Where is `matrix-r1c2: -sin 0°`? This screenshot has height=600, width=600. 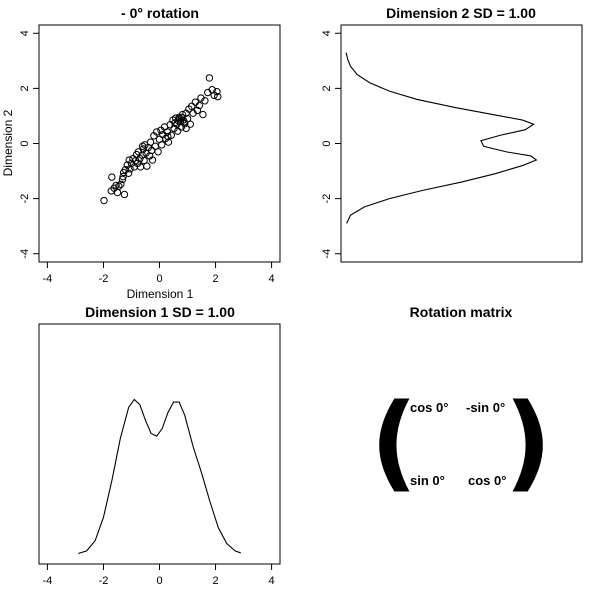 matrix-r1c2: -sin 0° is located at coordinates (485, 407).